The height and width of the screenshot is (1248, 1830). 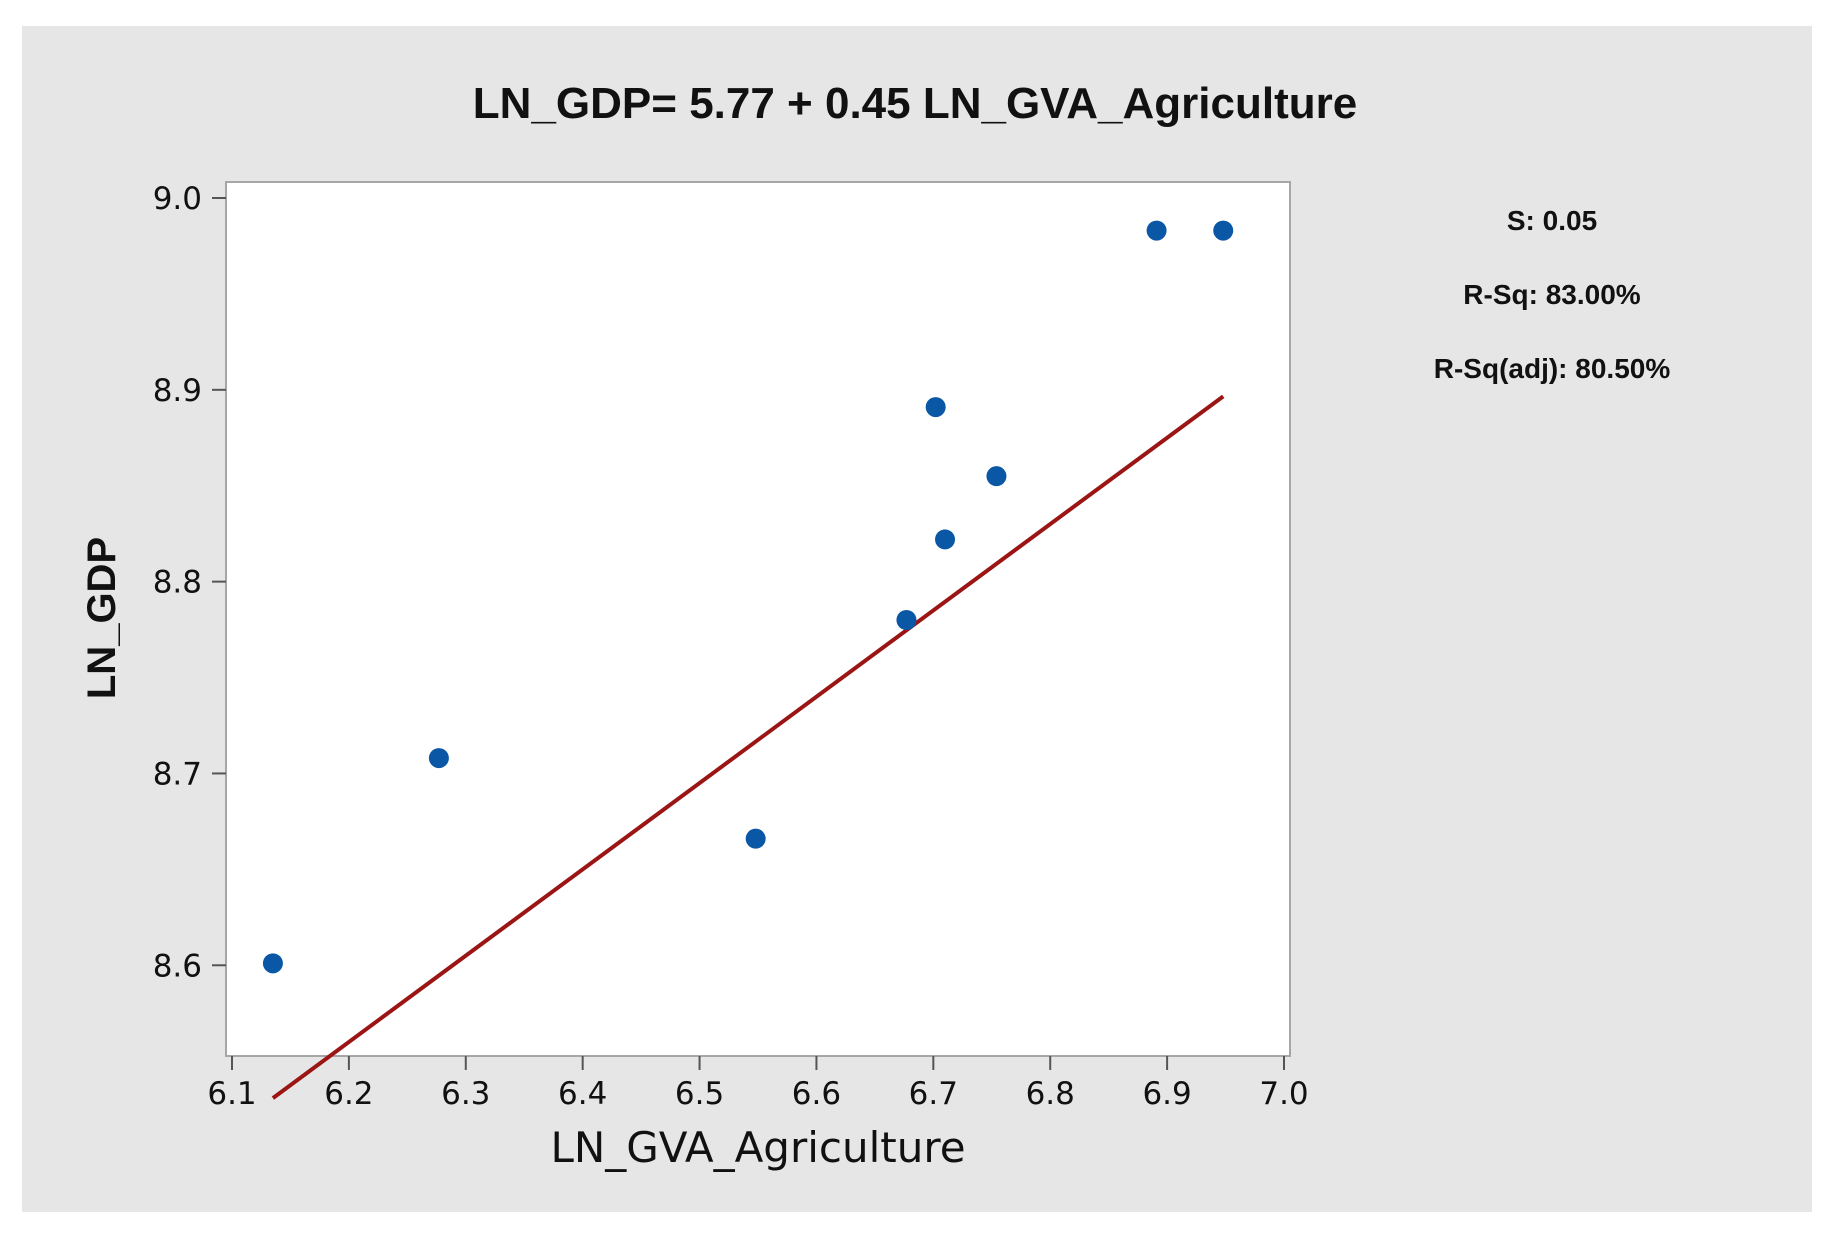 I want to click on stats-panel: S: 0.05 R-Sq: 83.00% R-Sq(adj): 80.50%, so click(x=1552, y=294).